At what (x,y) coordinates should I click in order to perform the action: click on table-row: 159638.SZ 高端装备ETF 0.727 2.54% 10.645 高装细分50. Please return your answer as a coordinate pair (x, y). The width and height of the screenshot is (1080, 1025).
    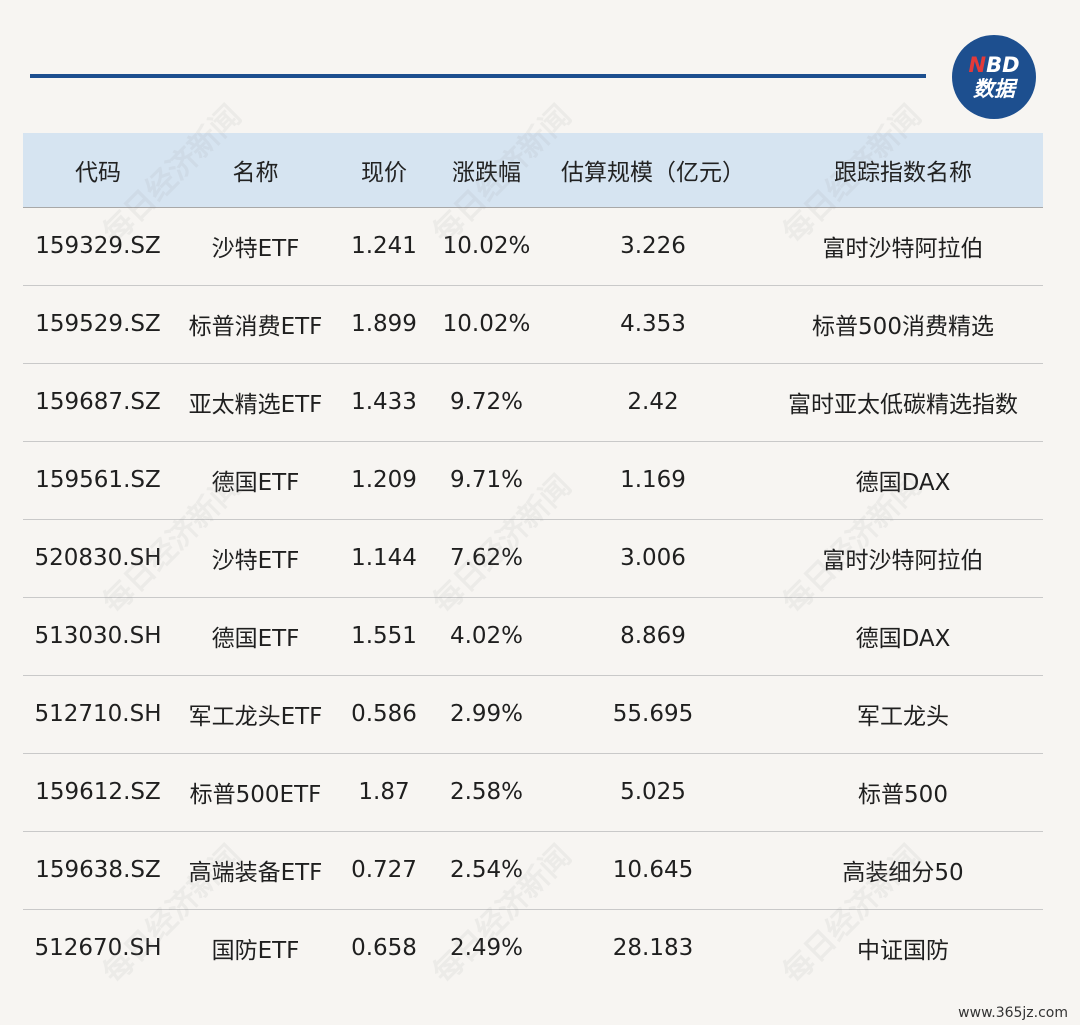
    Looking at the image, I should click on (533, 870).